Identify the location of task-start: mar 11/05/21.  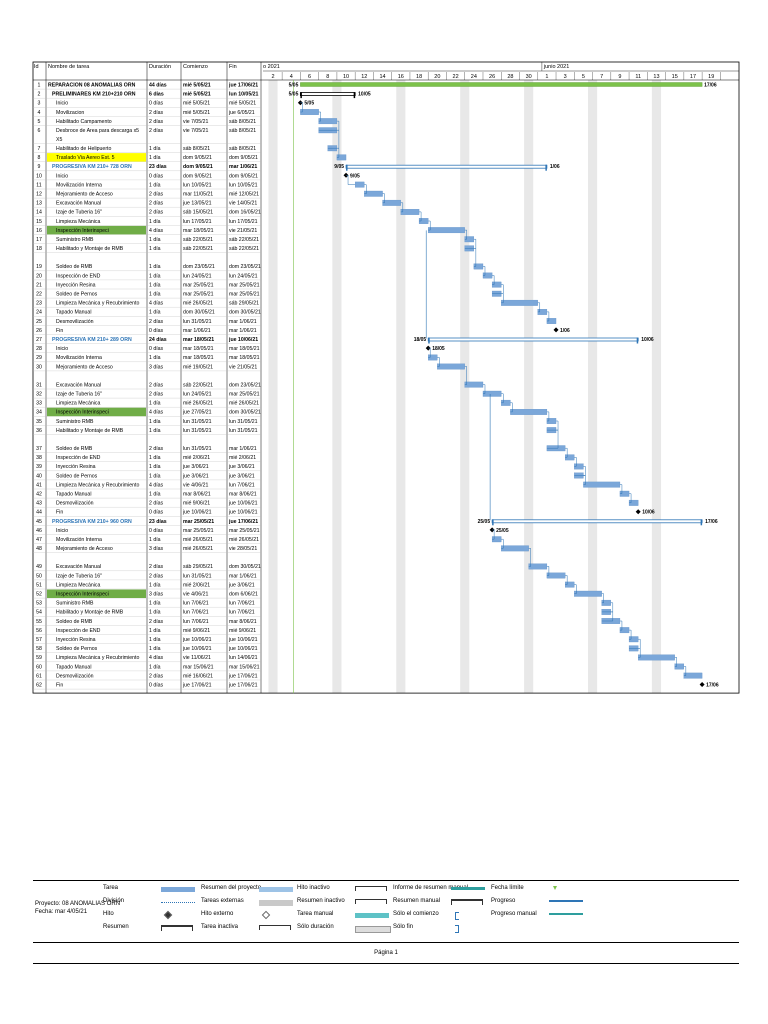
(198, 195).